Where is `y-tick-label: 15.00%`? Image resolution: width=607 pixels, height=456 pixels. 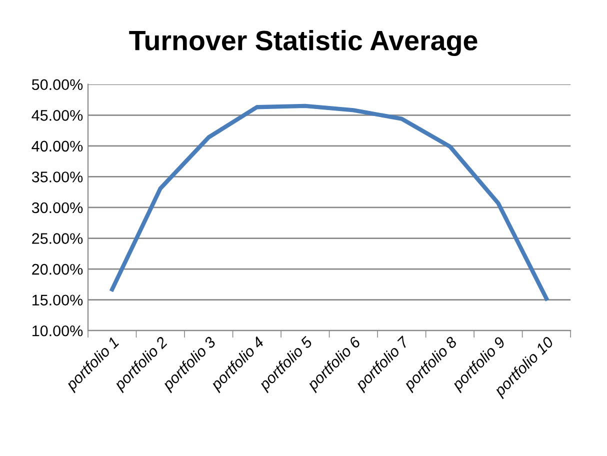
y-tick-label: 15.00% is located at coordinates (57, 300).